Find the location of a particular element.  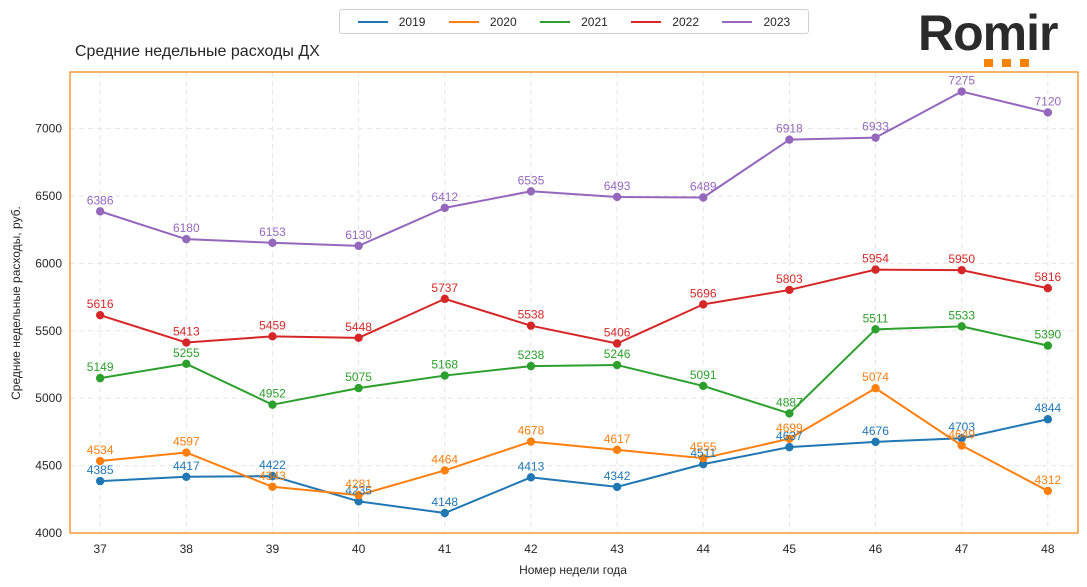

data-label-2021: 5149 is located at coordinates (100, 367).